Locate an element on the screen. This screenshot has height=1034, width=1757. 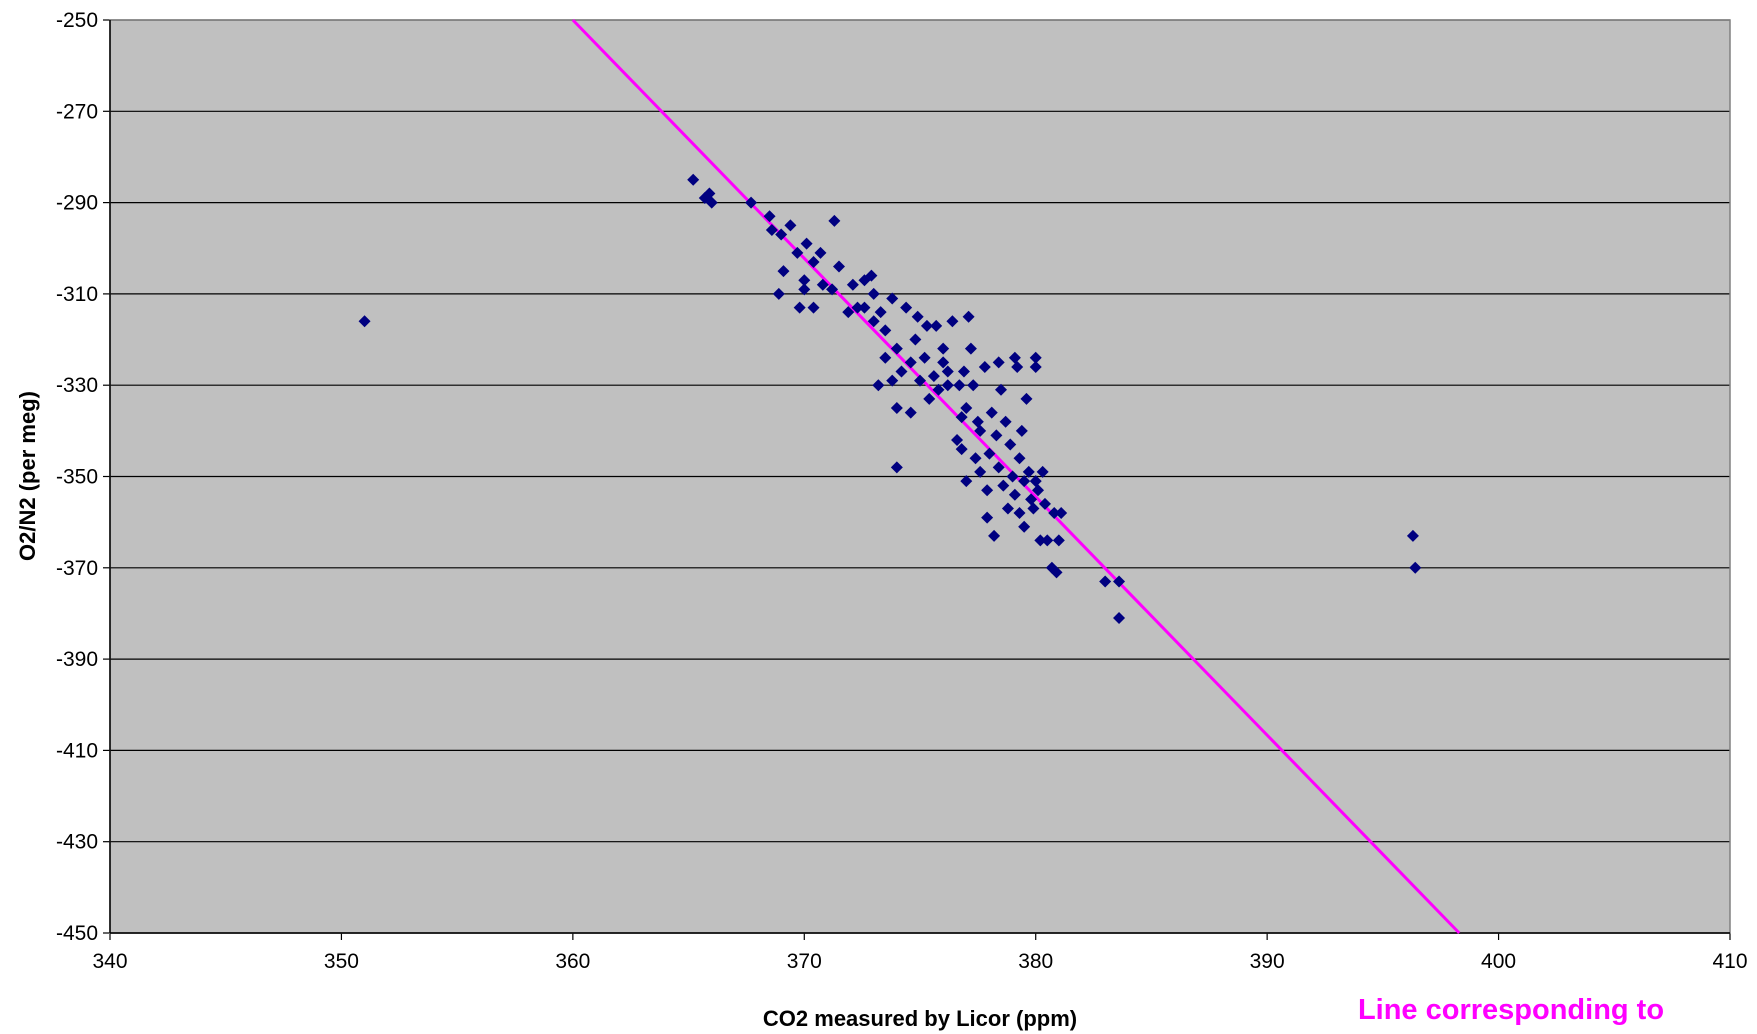
y-tick-label: -310 is located at coordinates (77, 294).